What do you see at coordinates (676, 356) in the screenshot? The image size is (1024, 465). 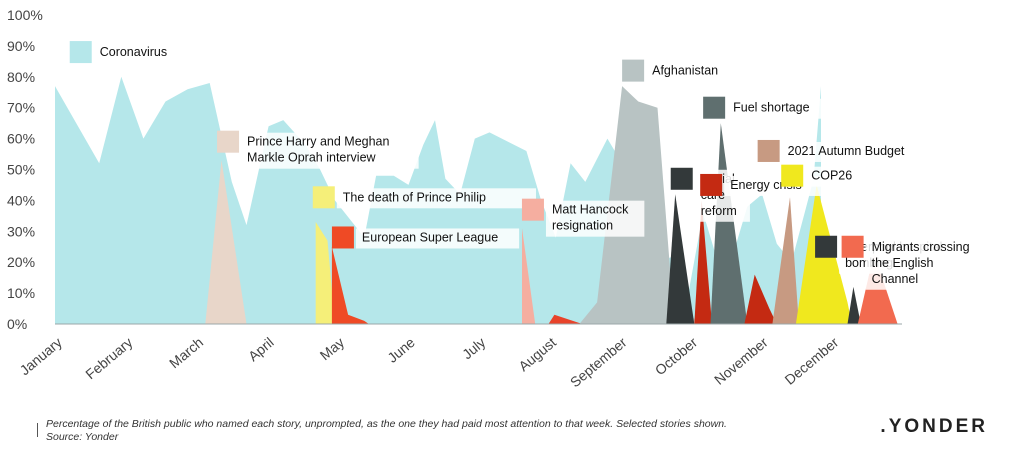 I see `x-tick-label: October` at bounding box center [676, 356].